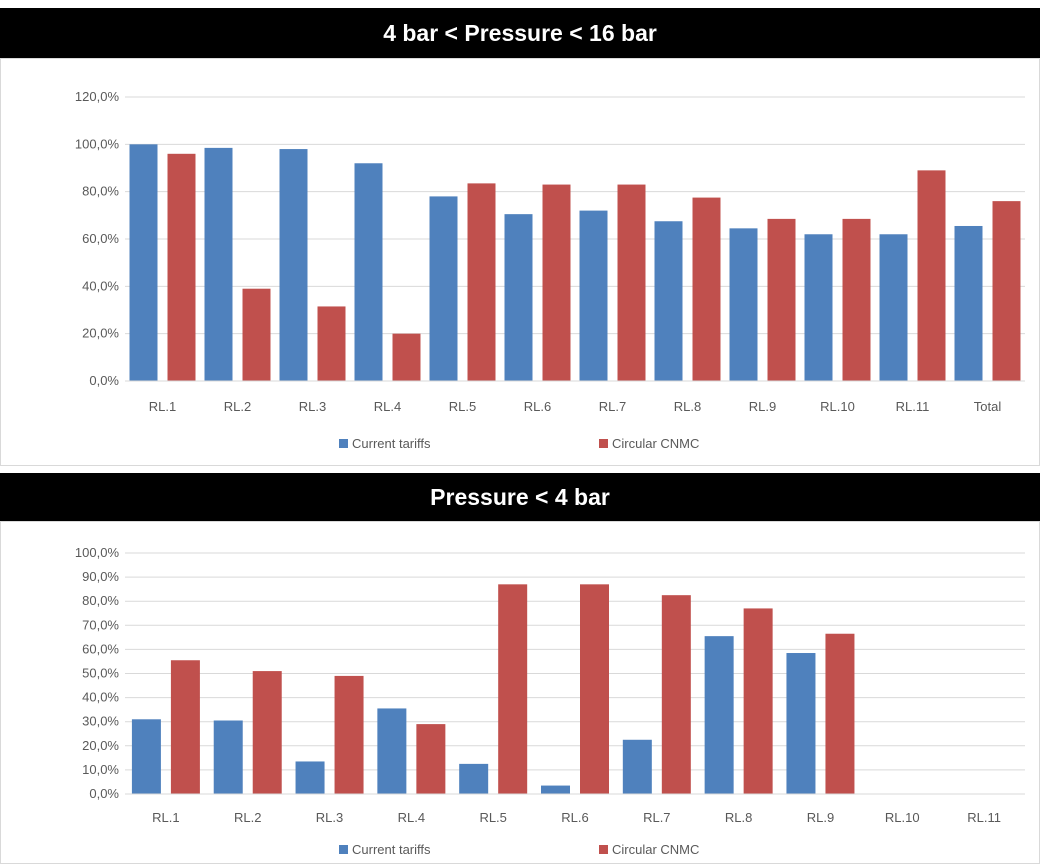  I want to click on chart1-title: 4 bar < Pressure < 16 bar, so click(520, 33).